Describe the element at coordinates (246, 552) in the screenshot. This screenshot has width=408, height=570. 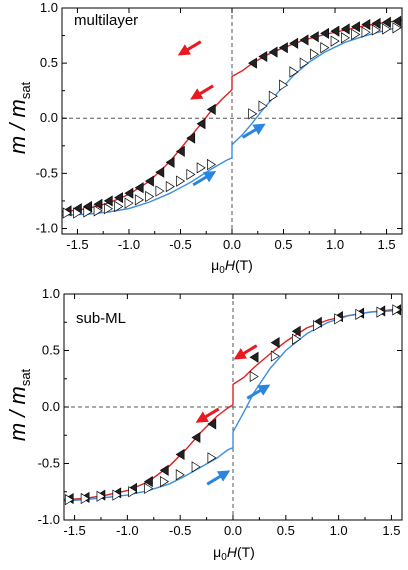
I see `x-axis-label-unit: (T)` at that location.